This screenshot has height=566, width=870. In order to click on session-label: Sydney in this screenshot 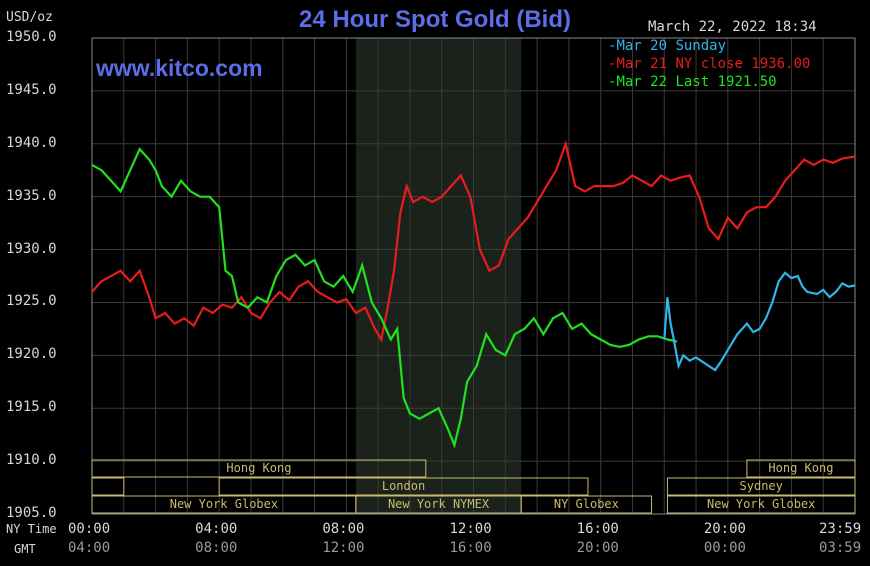, I will do `click(761, 486)`.